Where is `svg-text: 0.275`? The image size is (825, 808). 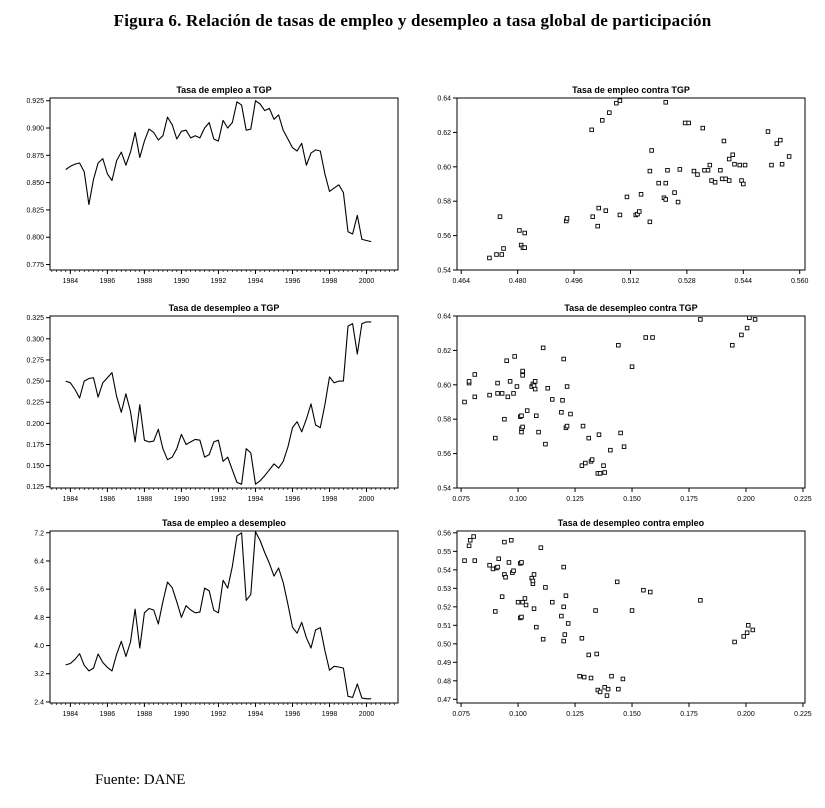 svg-text: 0.275 is located at coordinates (35, 360).